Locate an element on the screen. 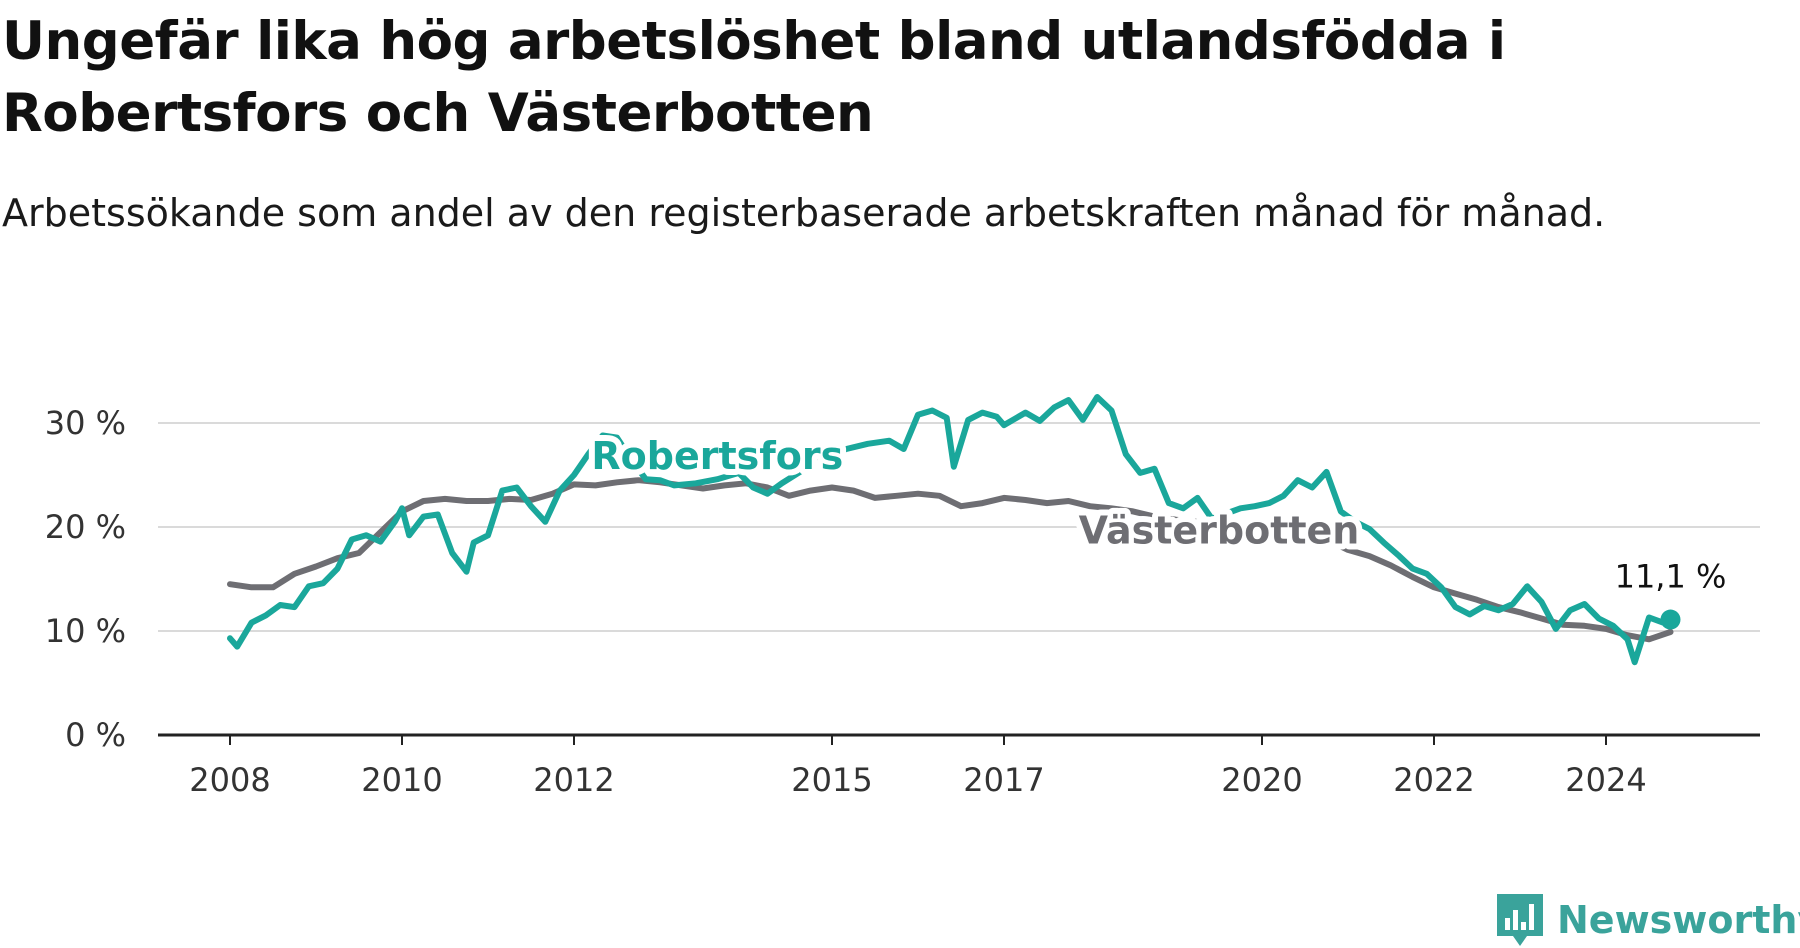 This screenshot has height=948, width=1800. series-label-robertsfors: Robertsfors is located at coordinates (717, 456).